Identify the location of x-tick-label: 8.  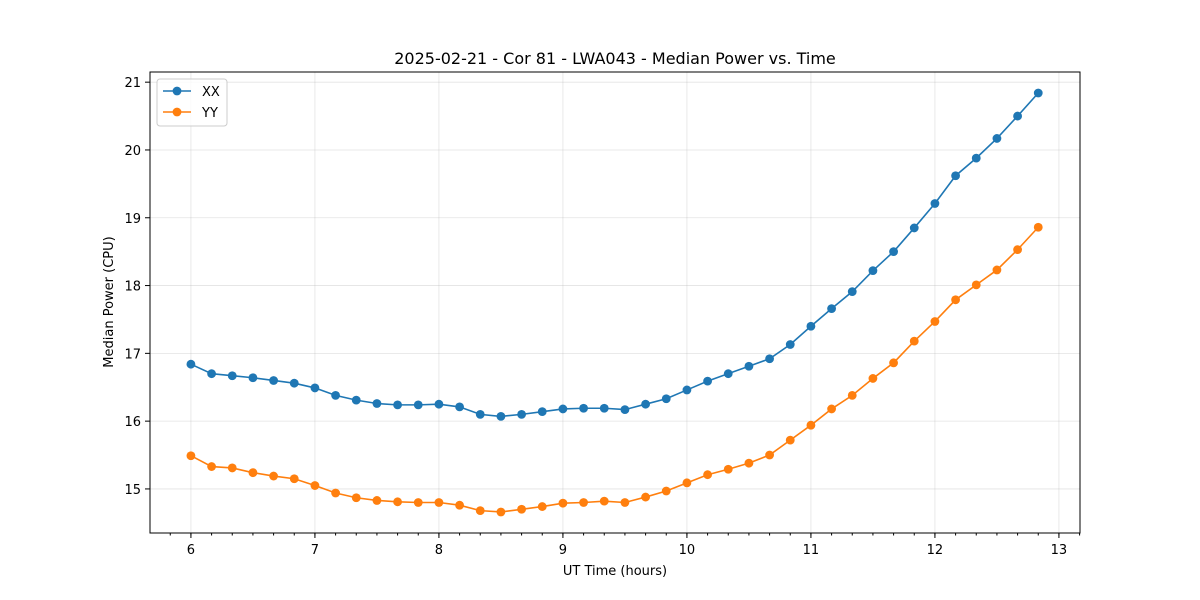
(439, 550).